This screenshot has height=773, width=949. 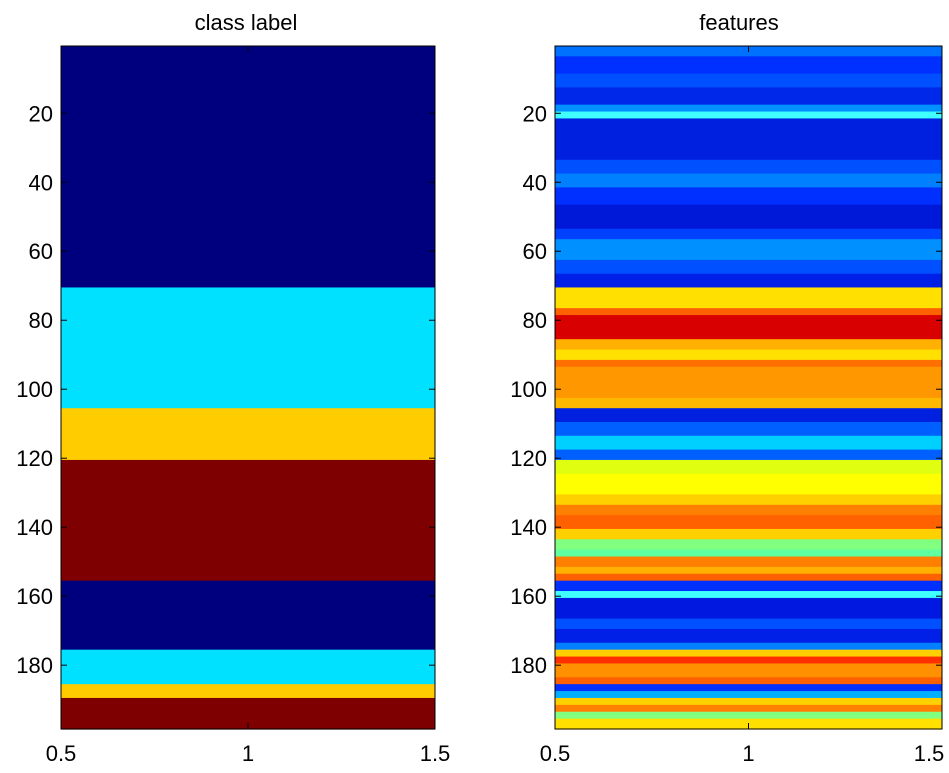 What do you see at coordinates (246, 22) in the screenshot?
I see `chart-title: class label` at bounding box center [246, 22].